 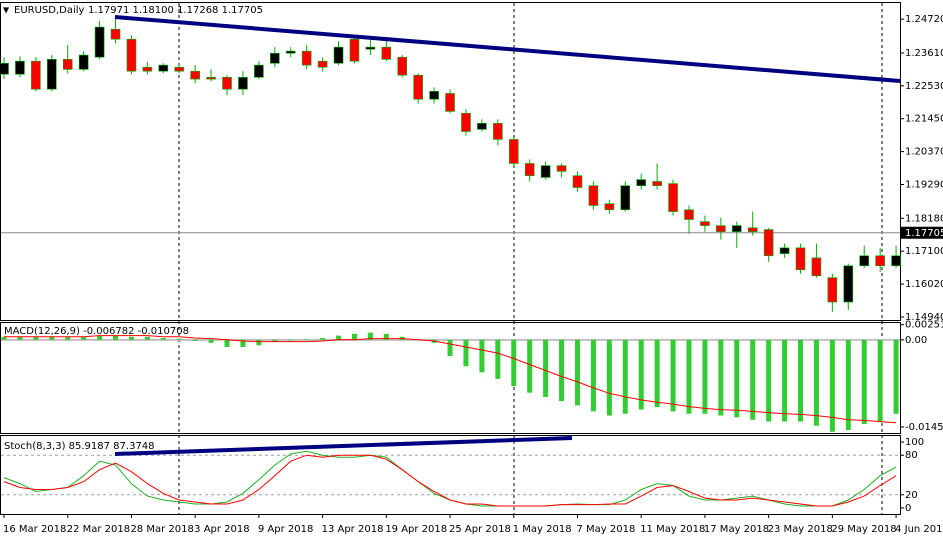 What do you see at coordinates (480, 529) in the screenshot?
I see `x-tick-label: 25 Apr 2018` at bounding box center [480, 529].